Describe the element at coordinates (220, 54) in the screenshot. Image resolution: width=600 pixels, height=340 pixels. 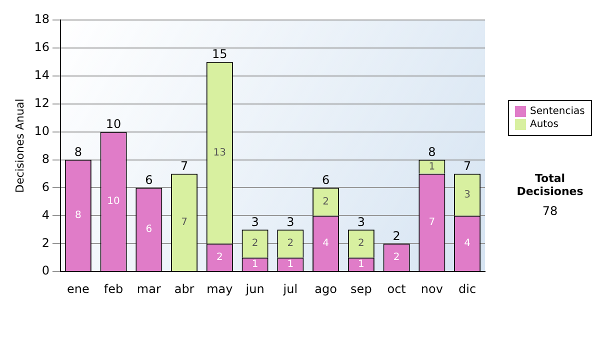
I see `total-label: 15` at that location.